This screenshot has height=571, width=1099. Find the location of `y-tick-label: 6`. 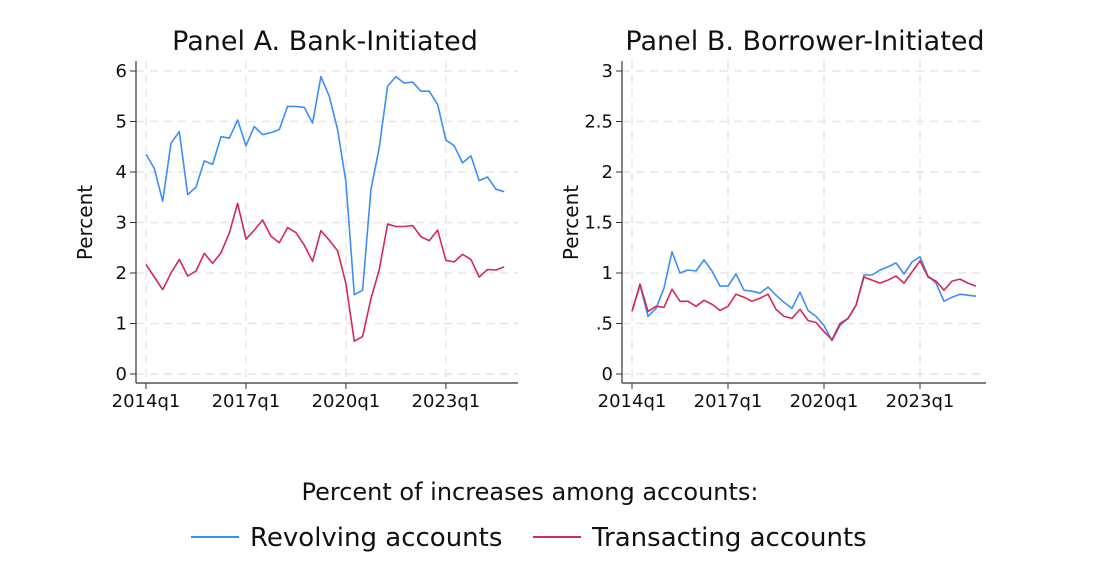

y-tick-label: 6 is located at coordinates (121, 71).